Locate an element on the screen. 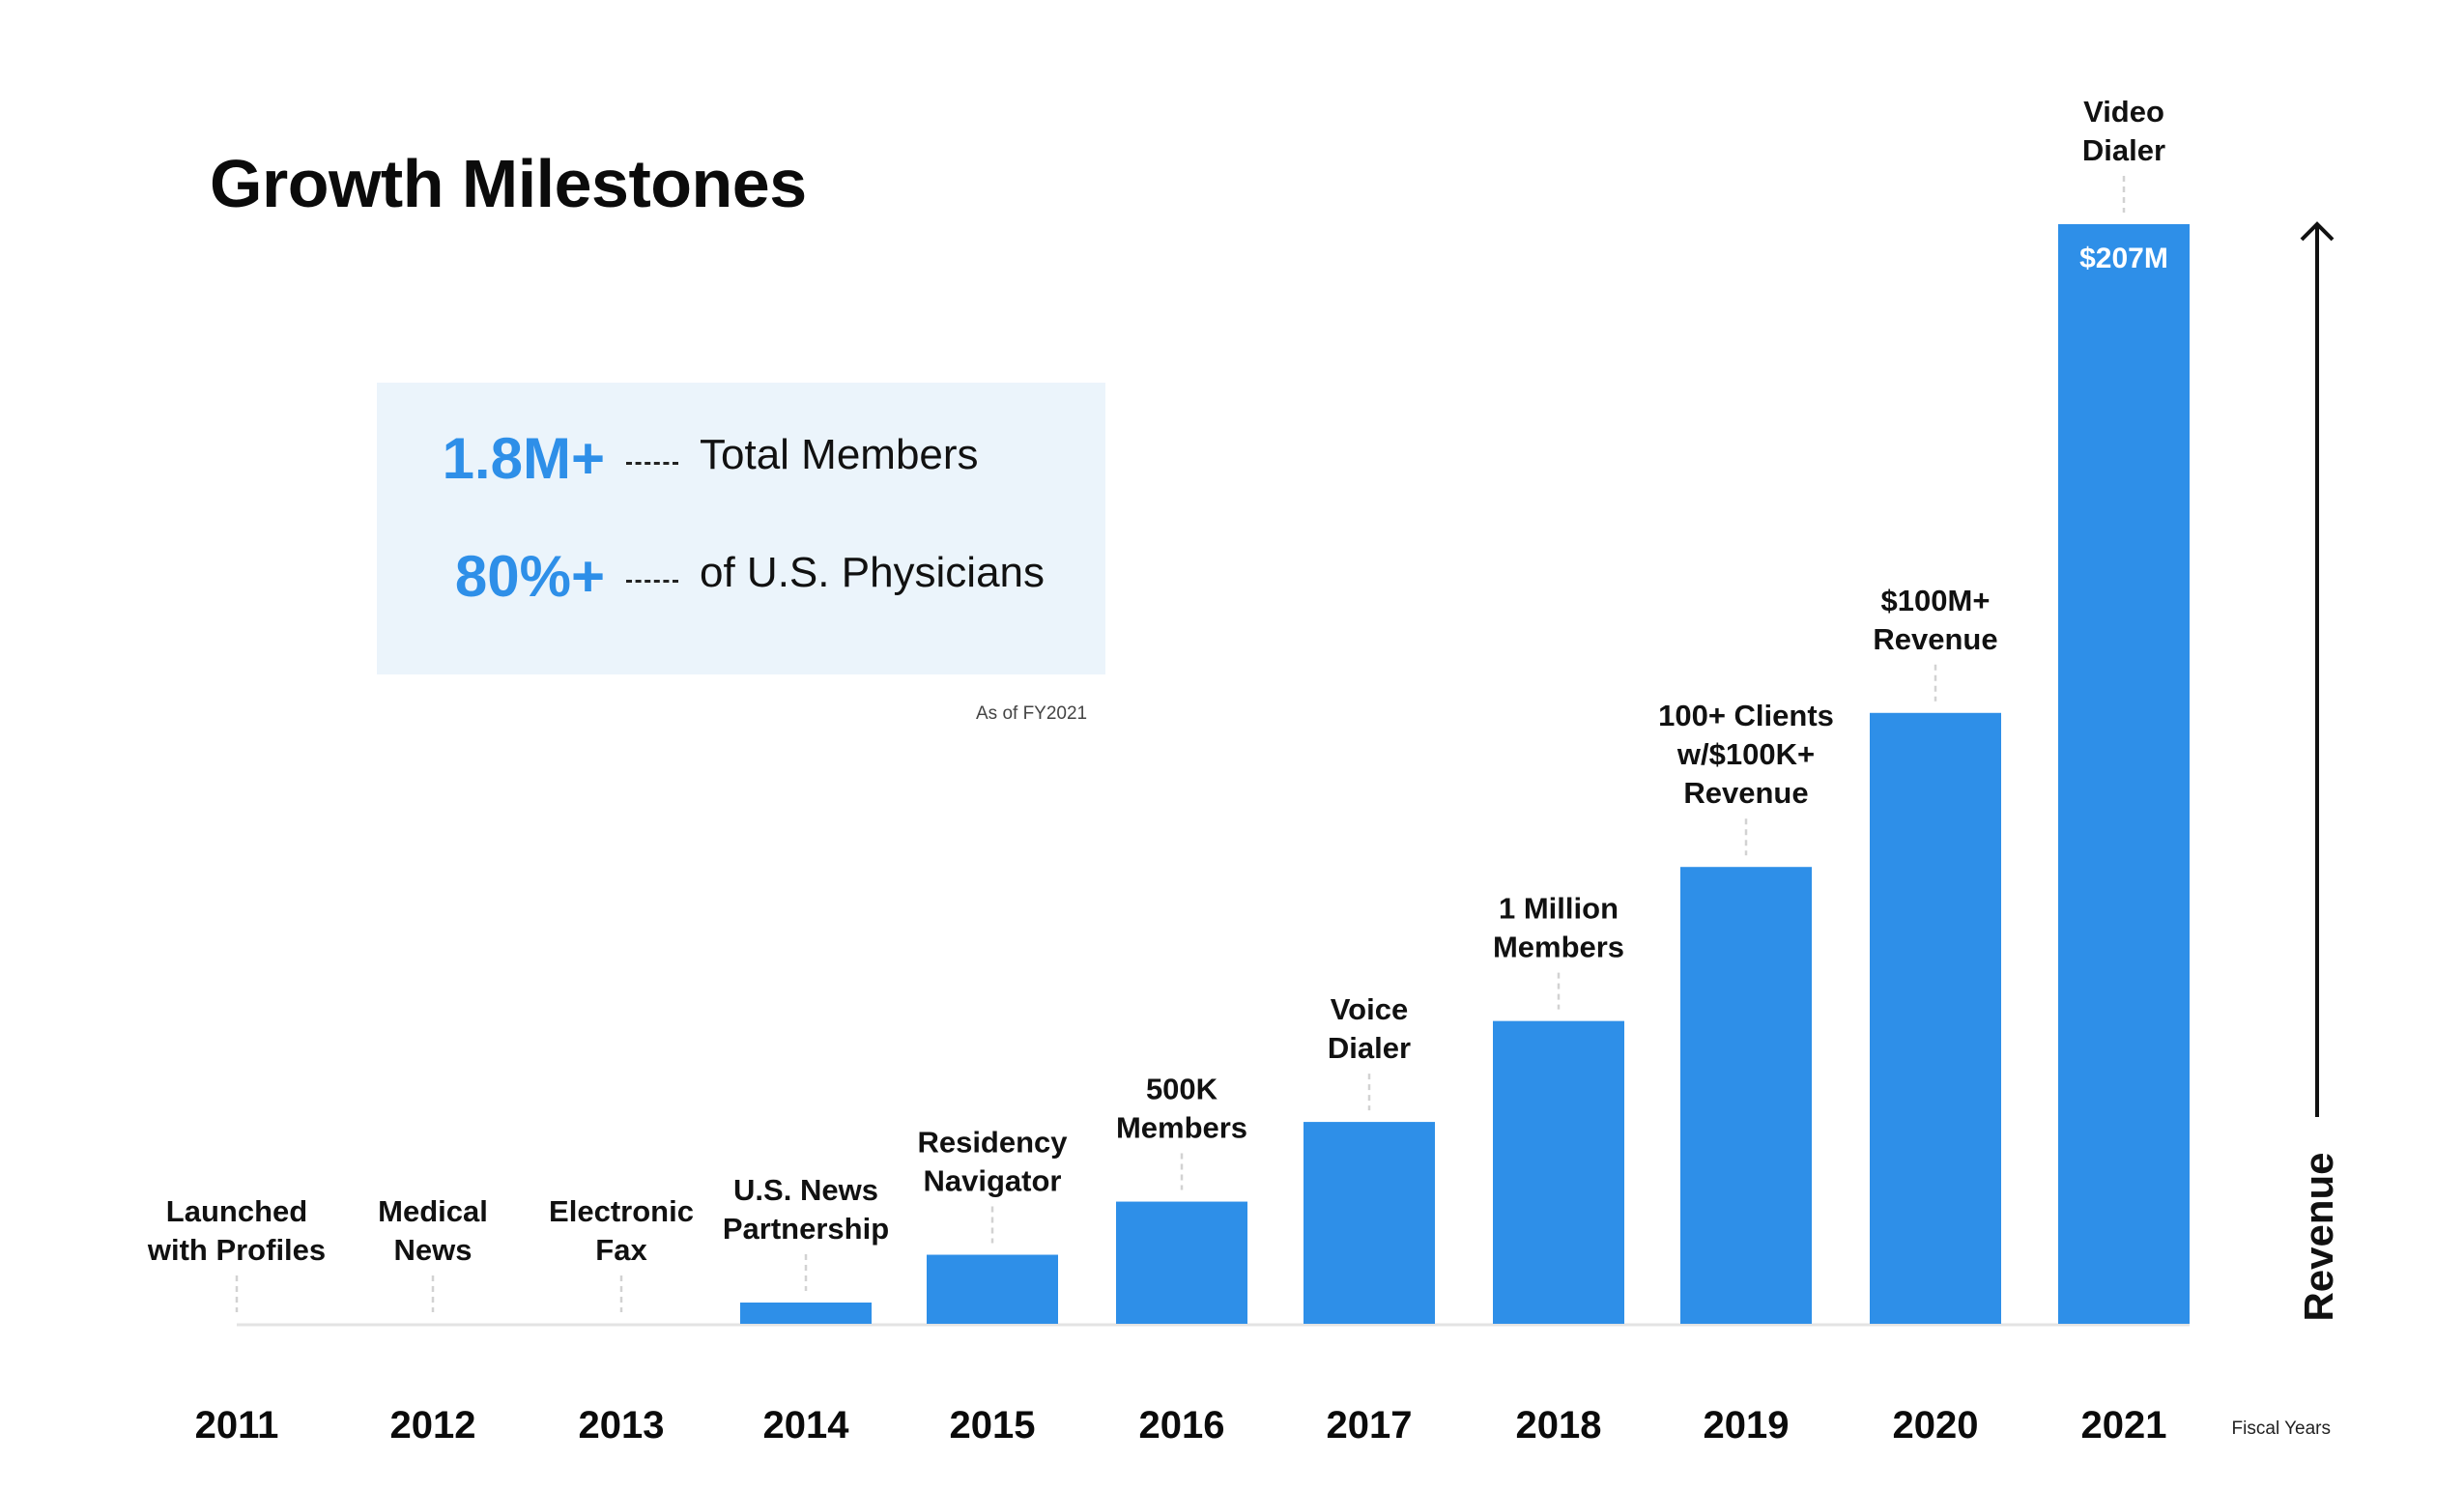 Image resolution: width=2464 pixels, height=1490 pixels. stat-physicians: 80%+ of U.S. Physicians is located at coordinates (741, 581).